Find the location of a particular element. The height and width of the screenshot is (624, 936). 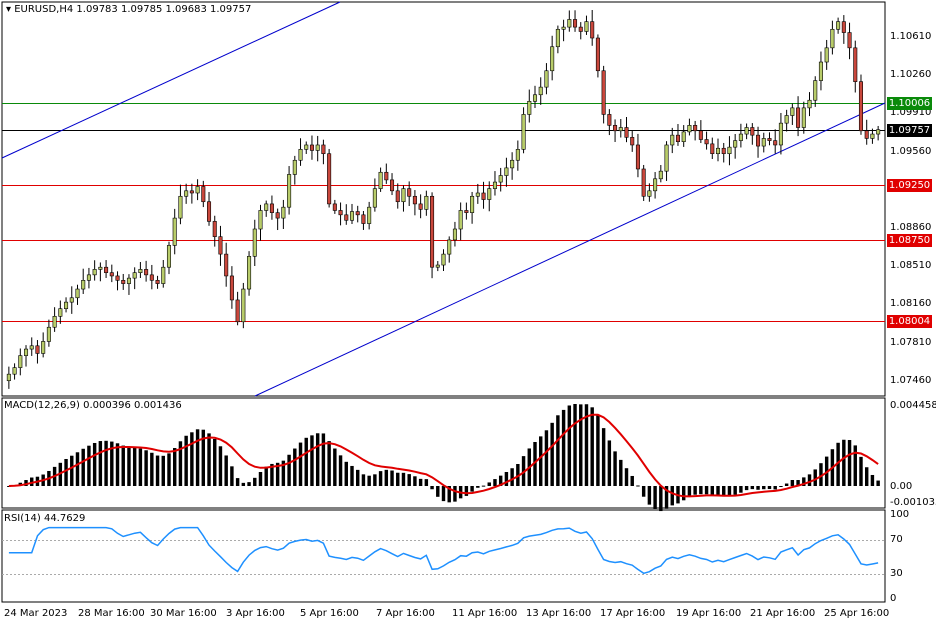

price-axis-label: 1.09560 is located at coordinates (911, 151).